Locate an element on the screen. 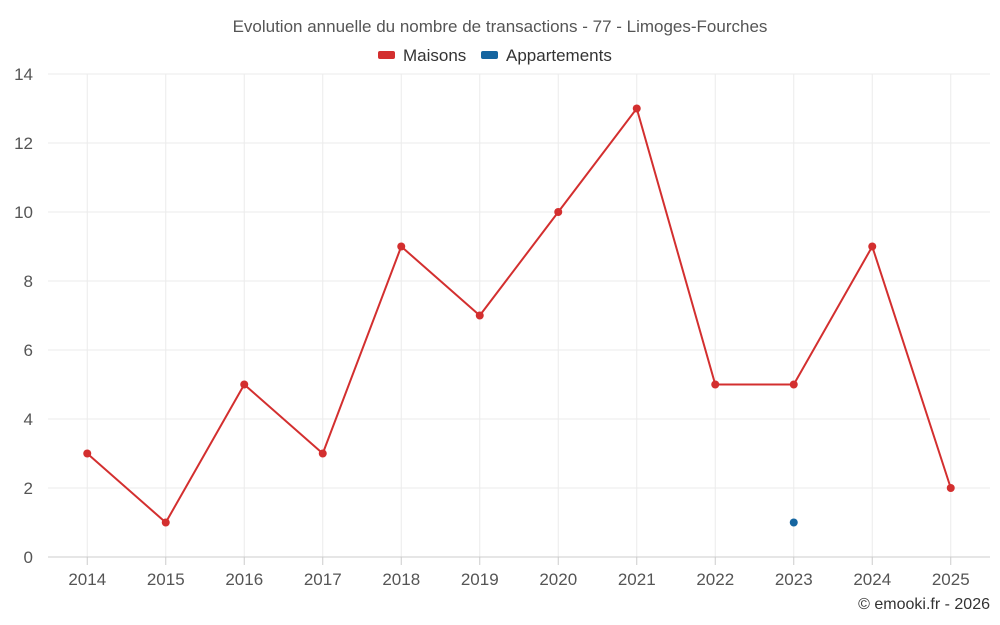 This screenshot has height=625, width=1000. legend-label-maisons: Maisons is located at coordinates (434, 55).